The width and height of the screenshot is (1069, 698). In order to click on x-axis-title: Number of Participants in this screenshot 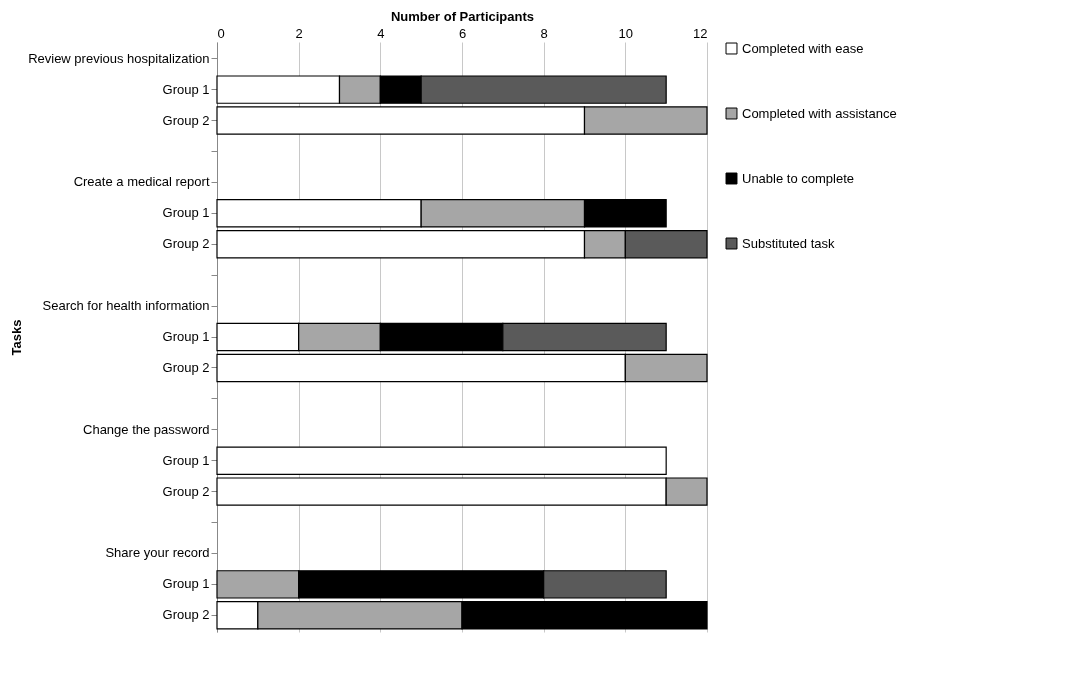, I will do `click(462, 16)`.